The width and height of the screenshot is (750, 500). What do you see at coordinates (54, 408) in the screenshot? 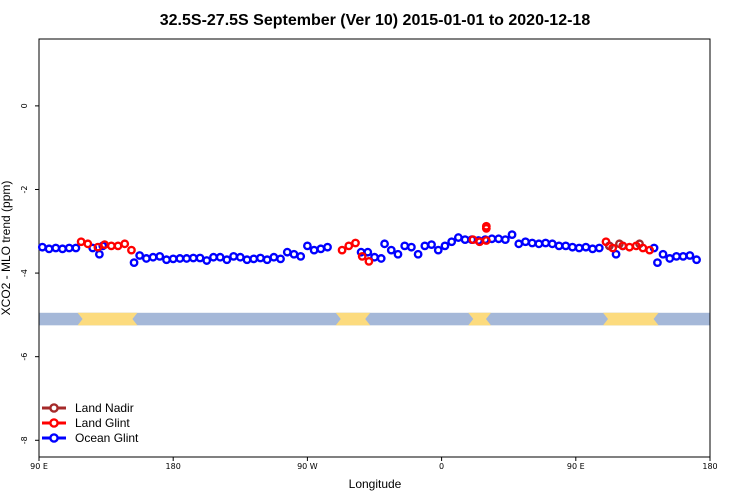
I see `legend-marker-land-nadir` at bounding box center [54, 408].